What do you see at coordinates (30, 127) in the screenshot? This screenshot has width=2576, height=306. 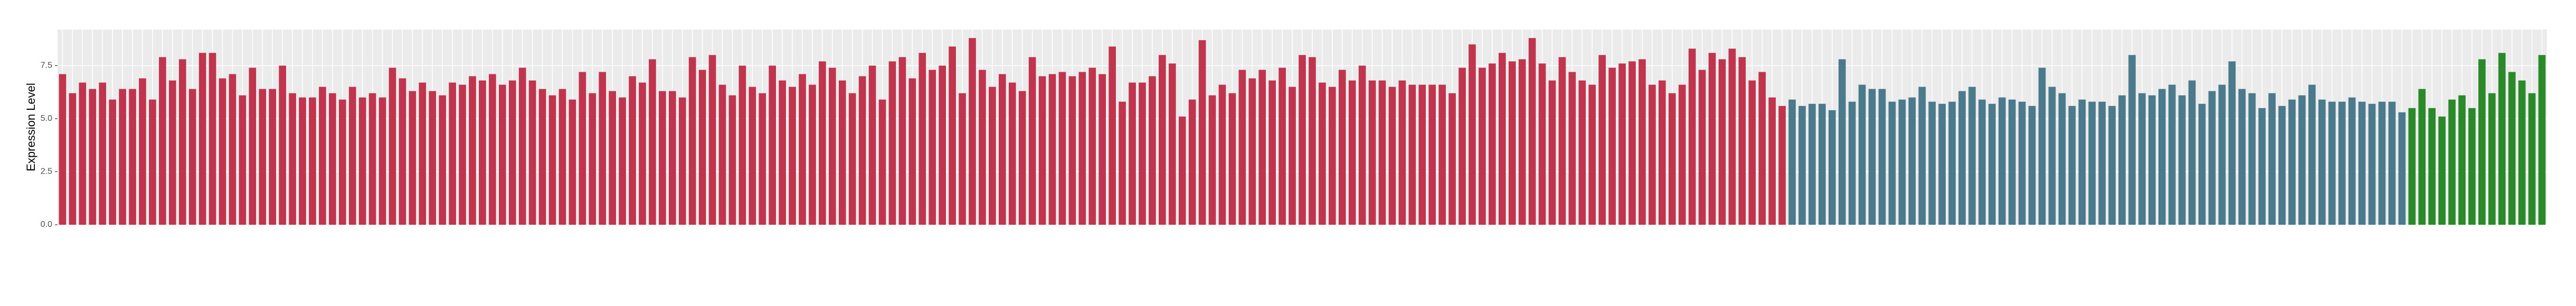 I see `y-axis-label: Expression Level` at bounding box center [30, 127].